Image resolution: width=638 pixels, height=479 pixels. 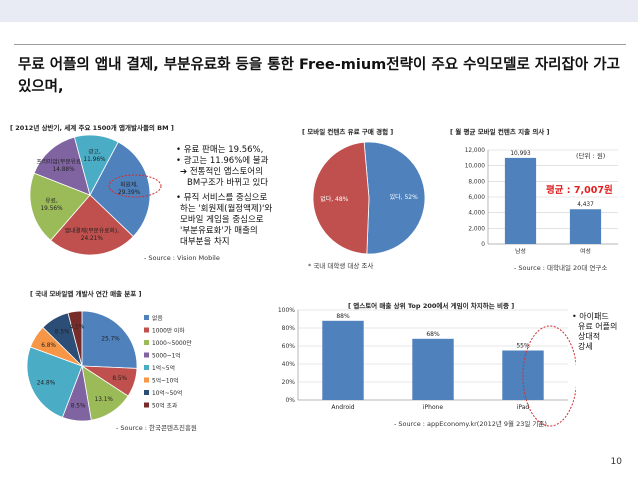 I want to click on highlight-circle, so click(x=135, y=186).